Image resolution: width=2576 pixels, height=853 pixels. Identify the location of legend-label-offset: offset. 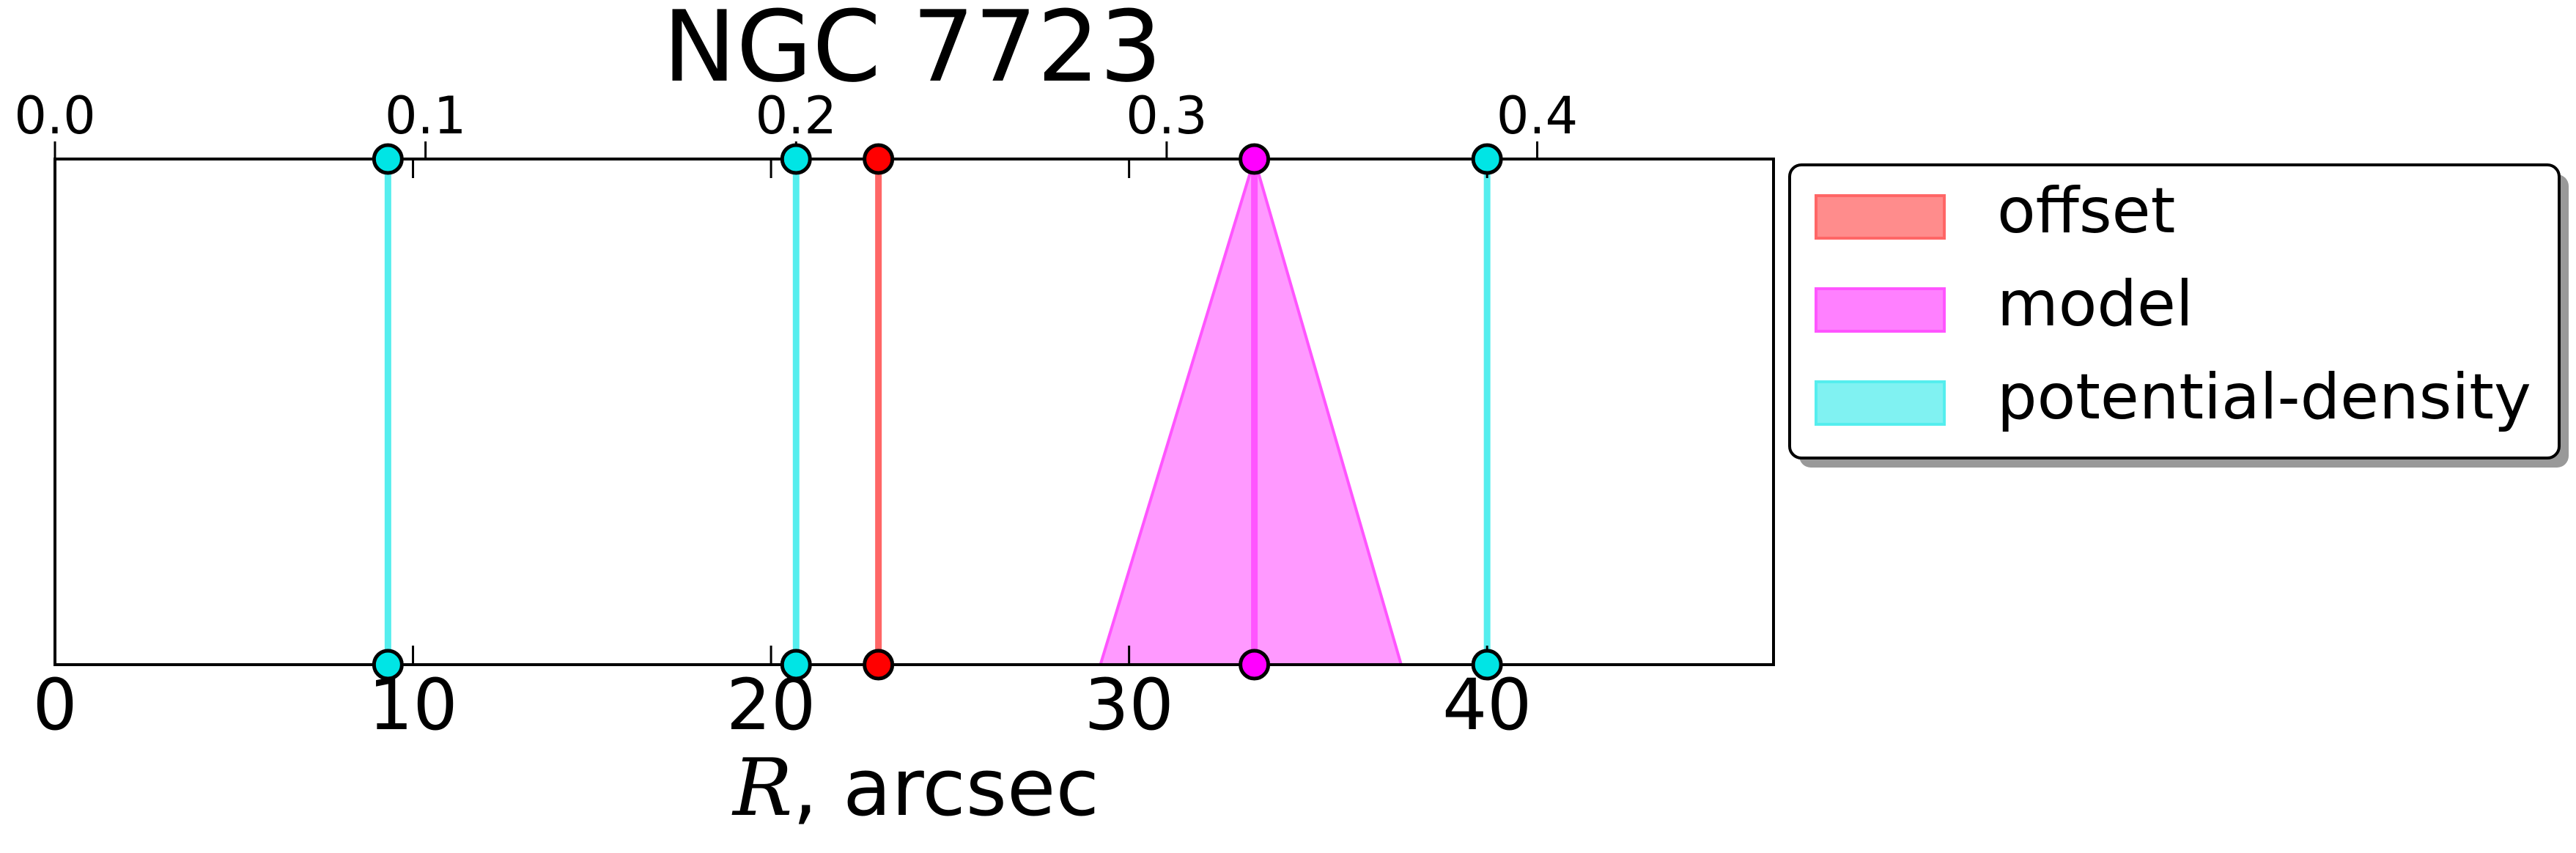
(2086, 211).